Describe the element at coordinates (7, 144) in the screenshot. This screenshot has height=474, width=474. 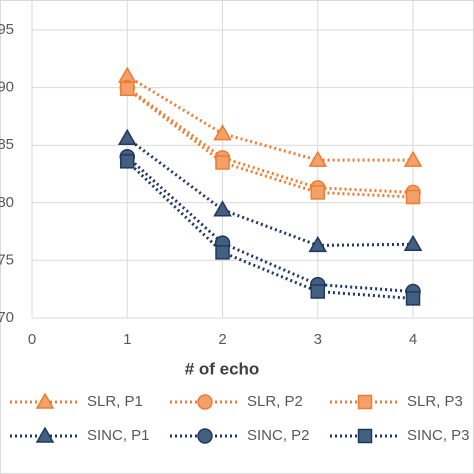
I see `y-tick-label: 85` at that location.